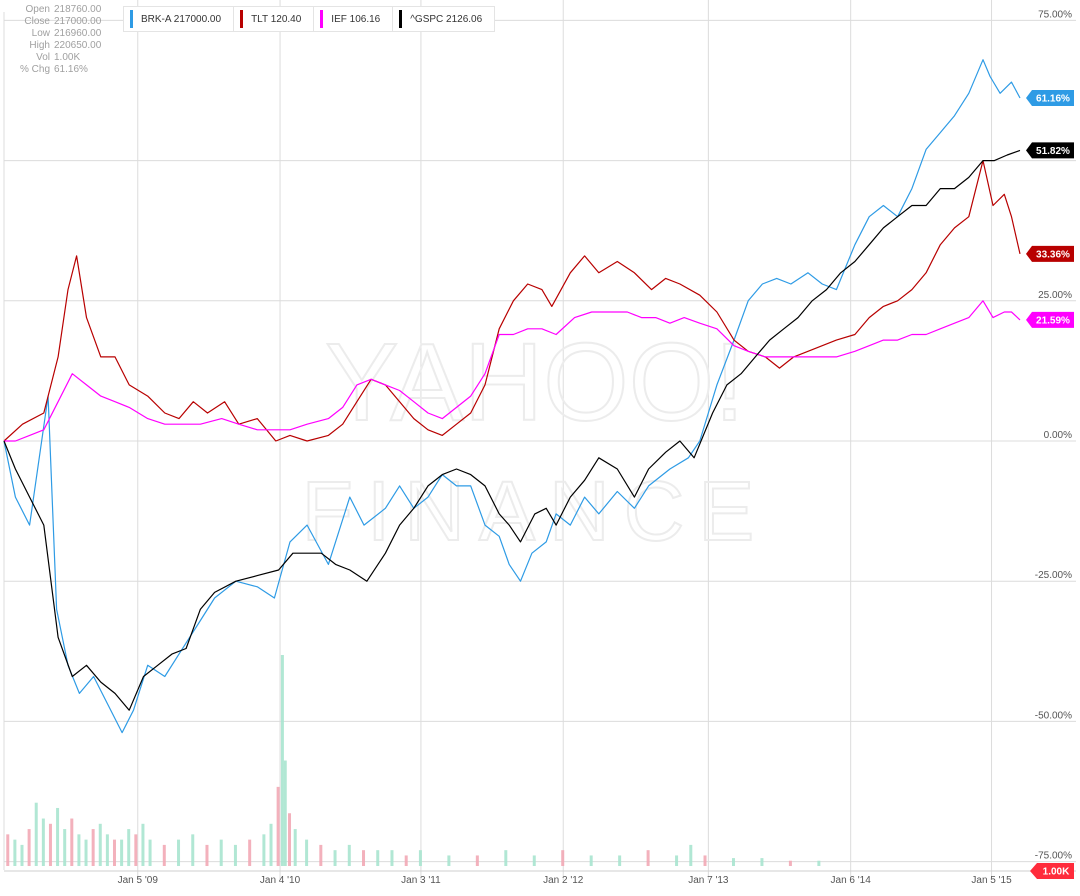 Image resolution: width=1080 pixels, height=896 pixels. Describe the element at coordinates (1050, 209) in the screenshot. I see `last-value-badges: 61.16% 33.36% 21.59% 51.82%` at that location.